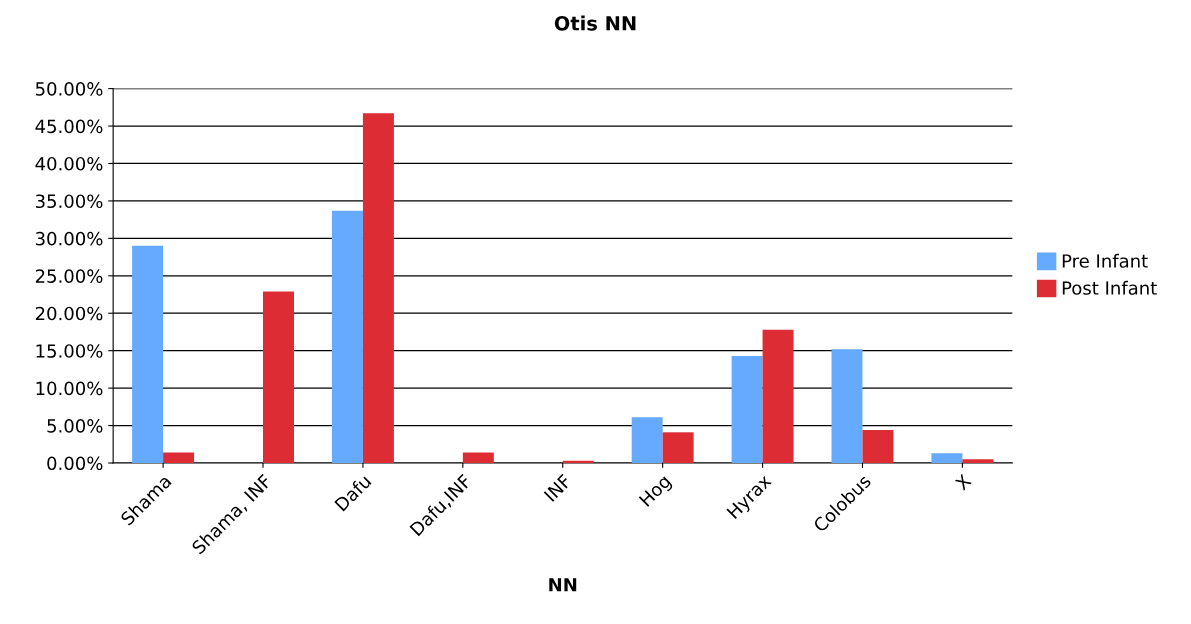 This screenshot has height=624, width=1191. Describe the element at coordinates (1109, 287) in the screenshot. I see `legend-label: Post Infant` at that location.